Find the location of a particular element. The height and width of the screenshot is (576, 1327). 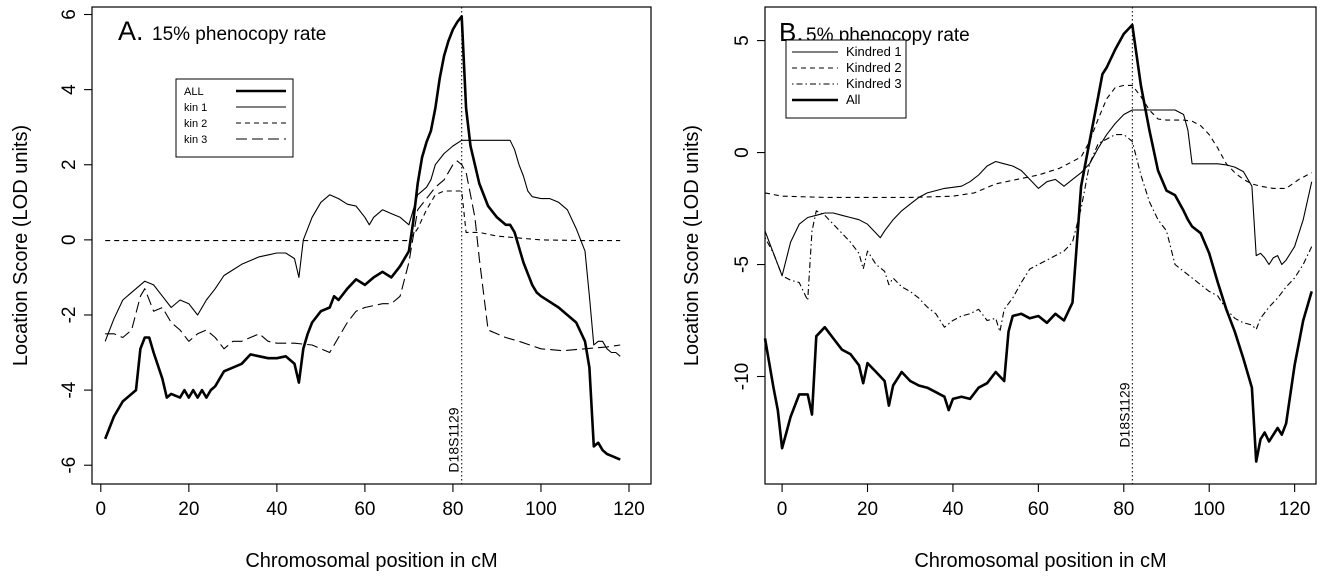

panel-subtitle: 15% phenocopy rate is located at coordinates (239, 34).